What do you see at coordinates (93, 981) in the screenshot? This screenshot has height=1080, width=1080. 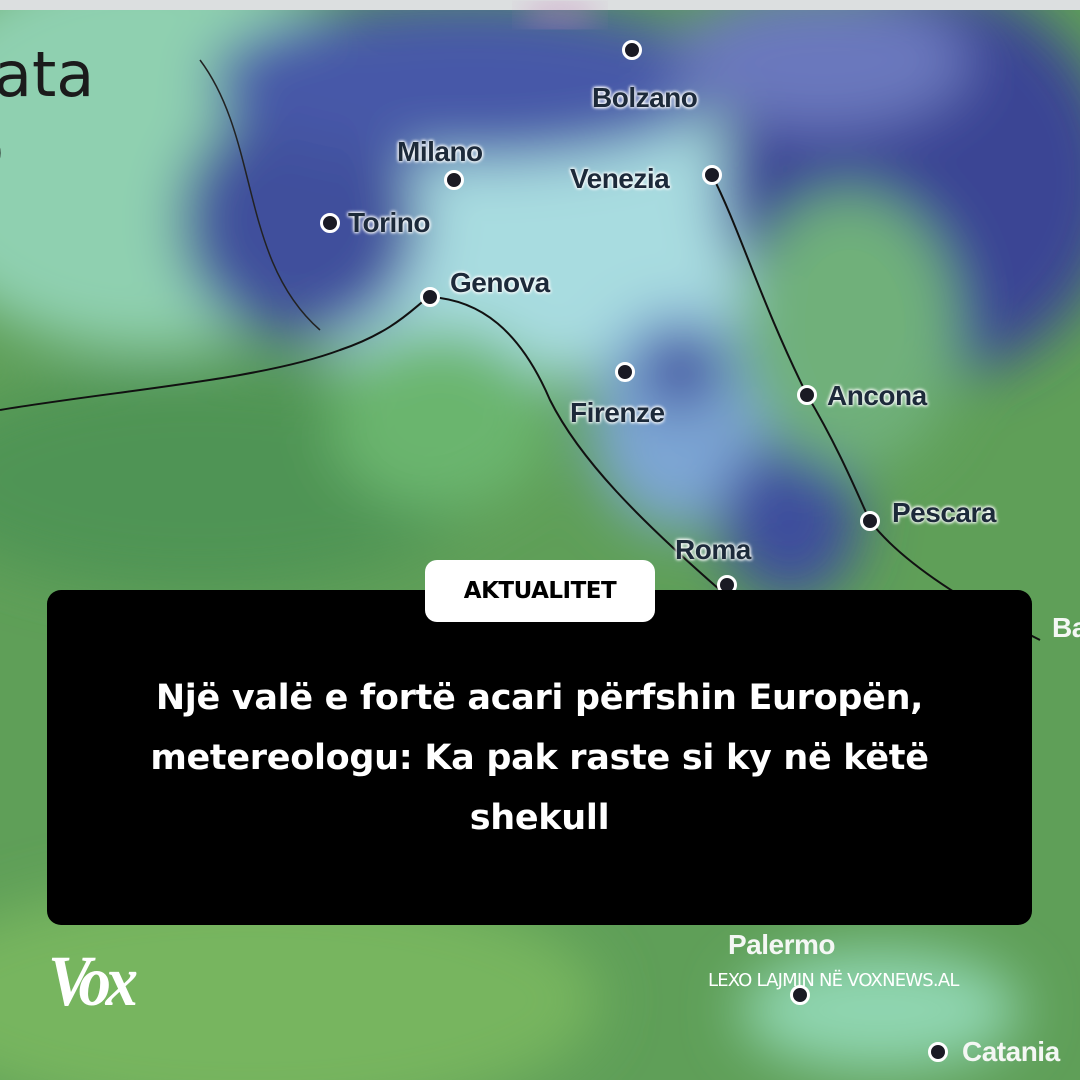 I see `vox-logo: Vox` at bounding box center [93, 981].